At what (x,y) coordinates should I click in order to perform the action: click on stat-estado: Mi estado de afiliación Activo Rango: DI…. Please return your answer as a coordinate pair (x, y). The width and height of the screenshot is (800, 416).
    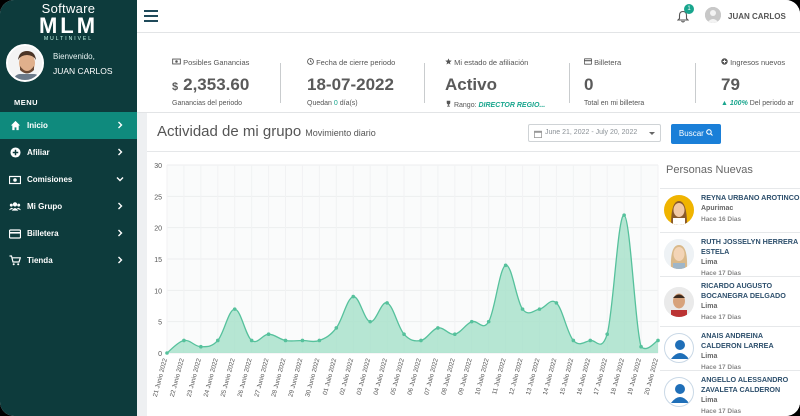
    Looking at the image, I should click on (507, 73).